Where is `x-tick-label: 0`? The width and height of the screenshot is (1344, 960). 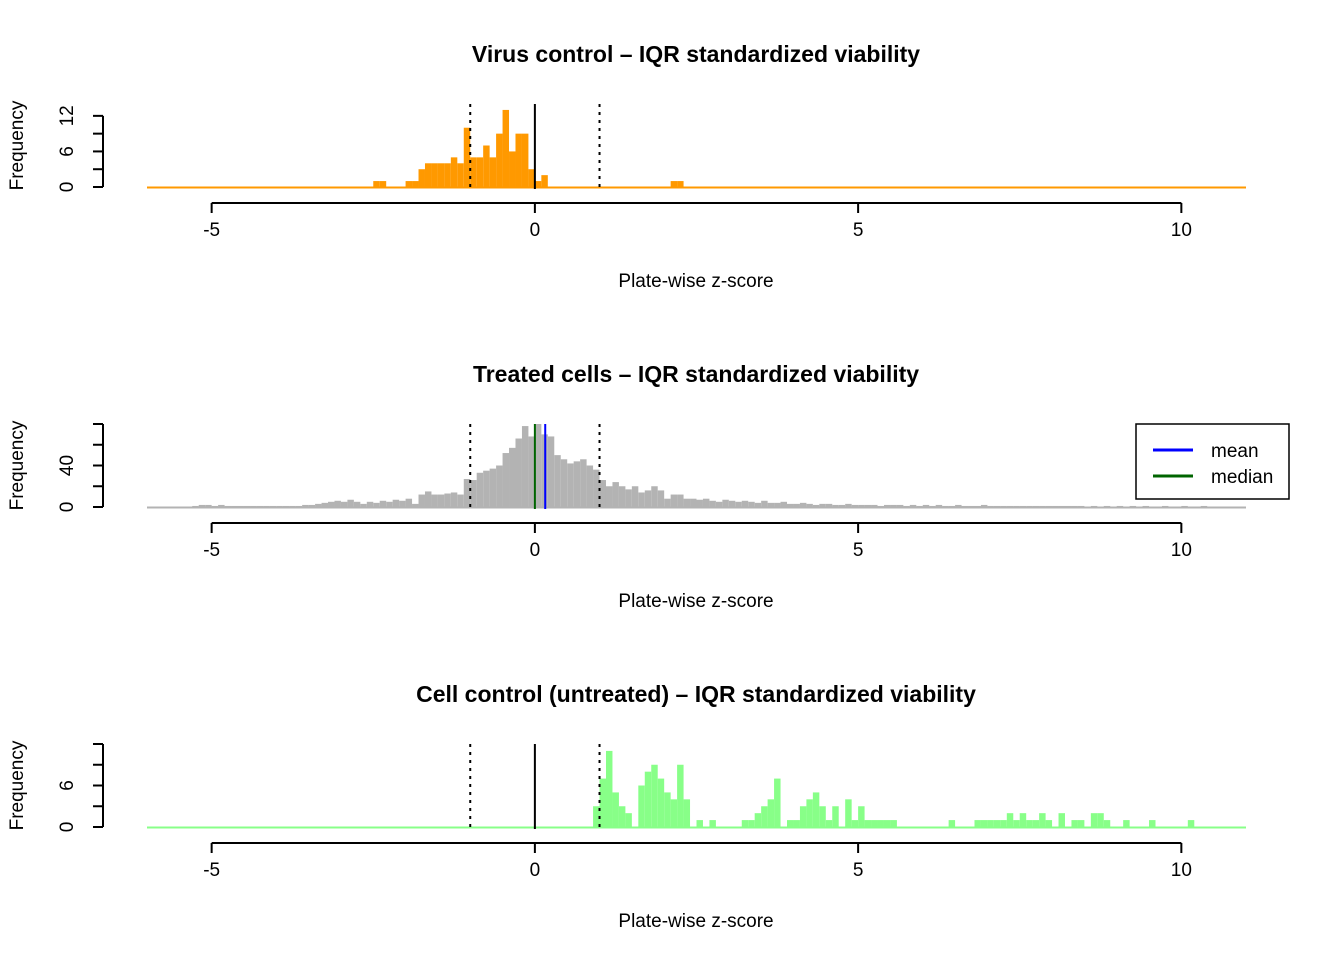
x-tick-label: 0 is located at coordinates (535, 870).